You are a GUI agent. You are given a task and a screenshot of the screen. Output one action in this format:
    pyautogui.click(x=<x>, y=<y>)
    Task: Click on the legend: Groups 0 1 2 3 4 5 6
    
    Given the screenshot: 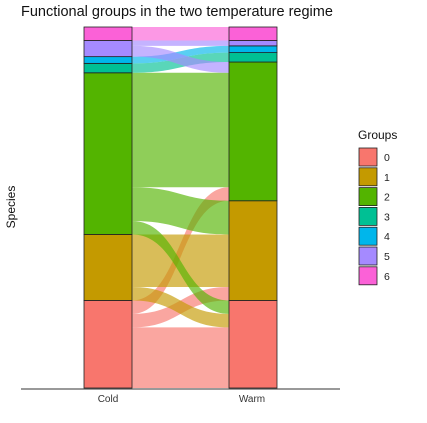 What is the action you would take?
    pyautogui.click(x=377, y=207)
    